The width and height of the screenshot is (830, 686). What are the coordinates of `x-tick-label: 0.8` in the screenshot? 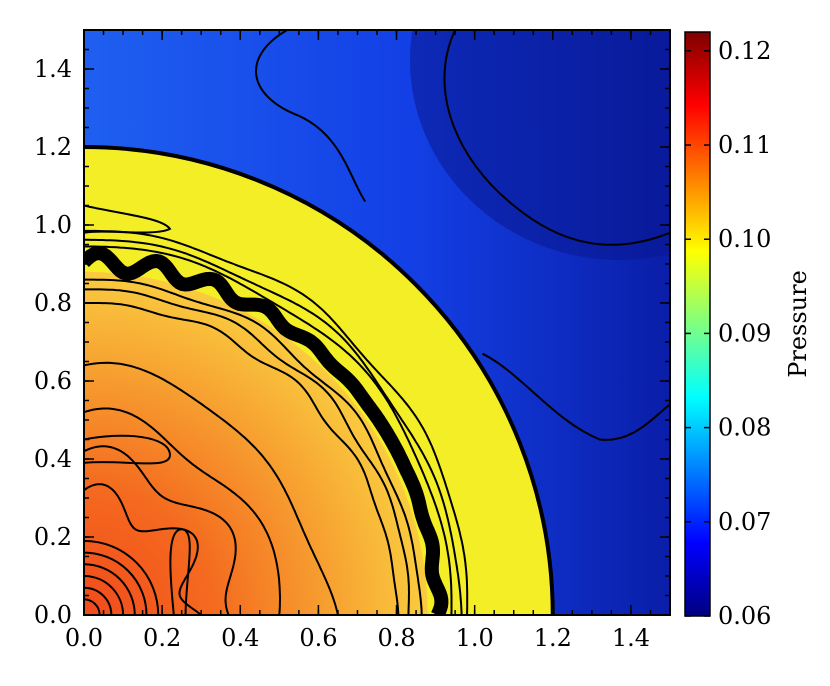 It's located at (396, 638).